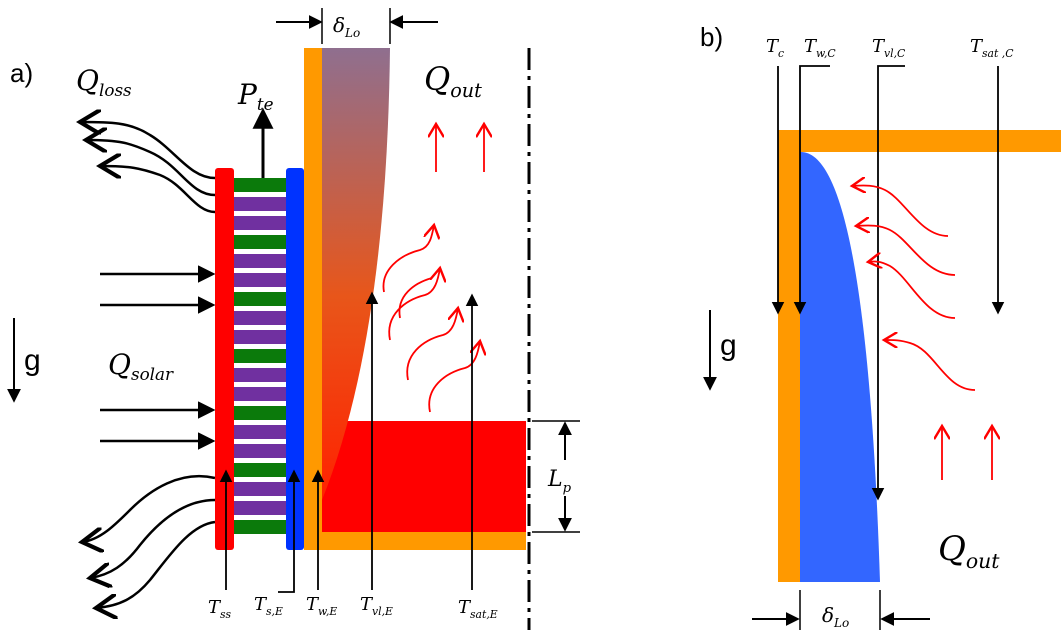  I want to click on vapor-flow-arrows-a, so click(431, 319).